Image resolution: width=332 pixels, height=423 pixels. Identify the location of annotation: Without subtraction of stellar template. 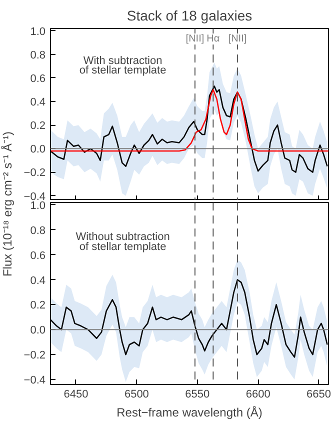
(123, 242).